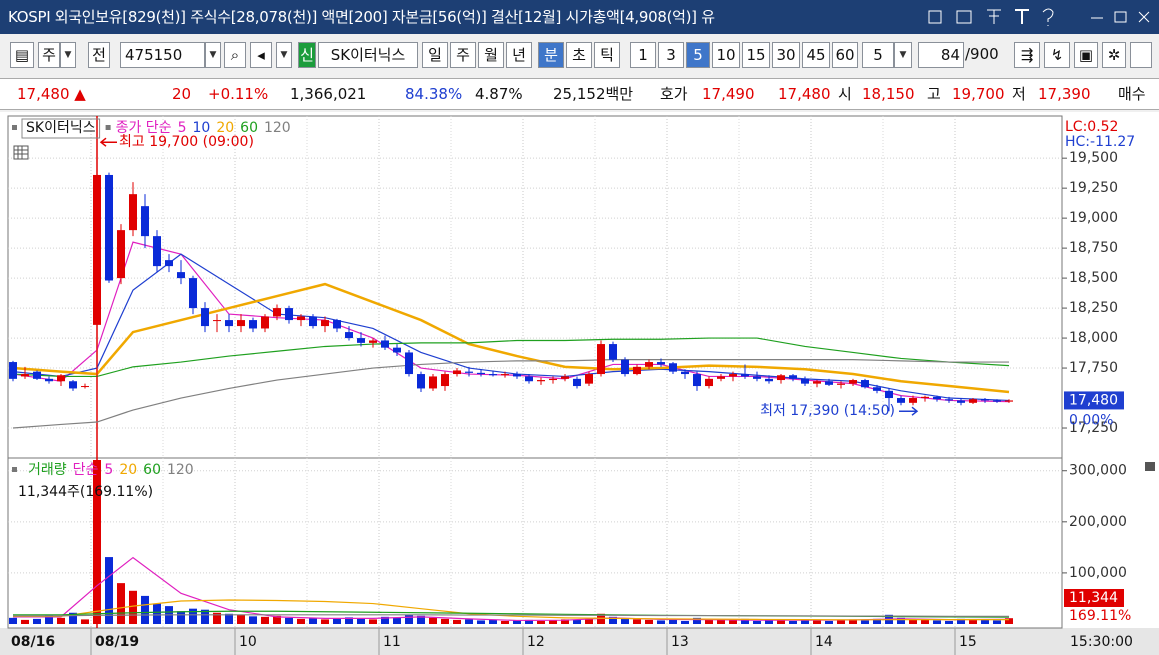  I want to click on toolbar-item: 10, so click(726, 55).